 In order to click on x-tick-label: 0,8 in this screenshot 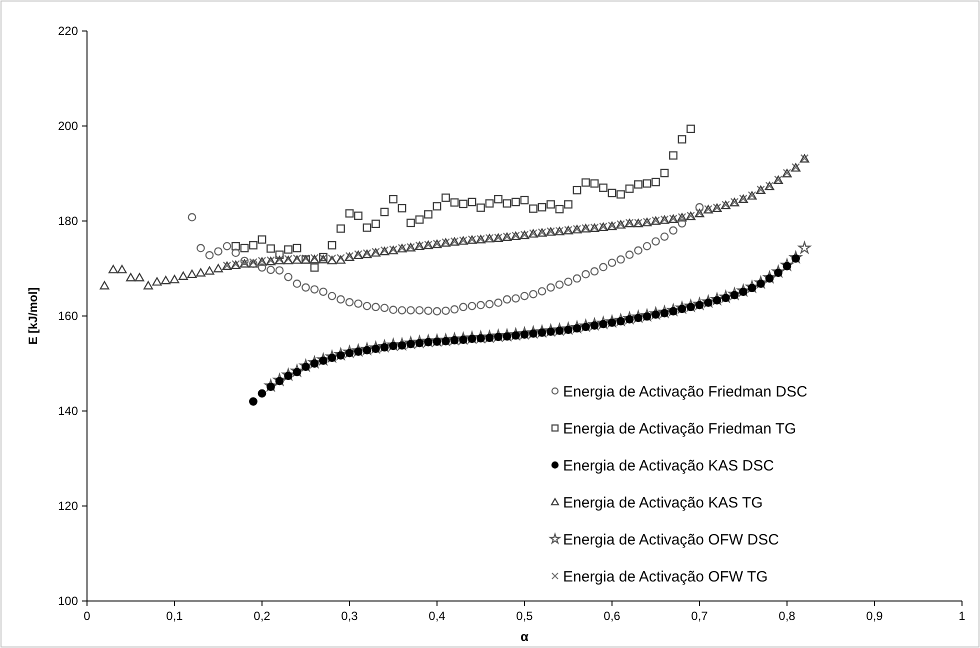, I will do `click(787, 616)`.